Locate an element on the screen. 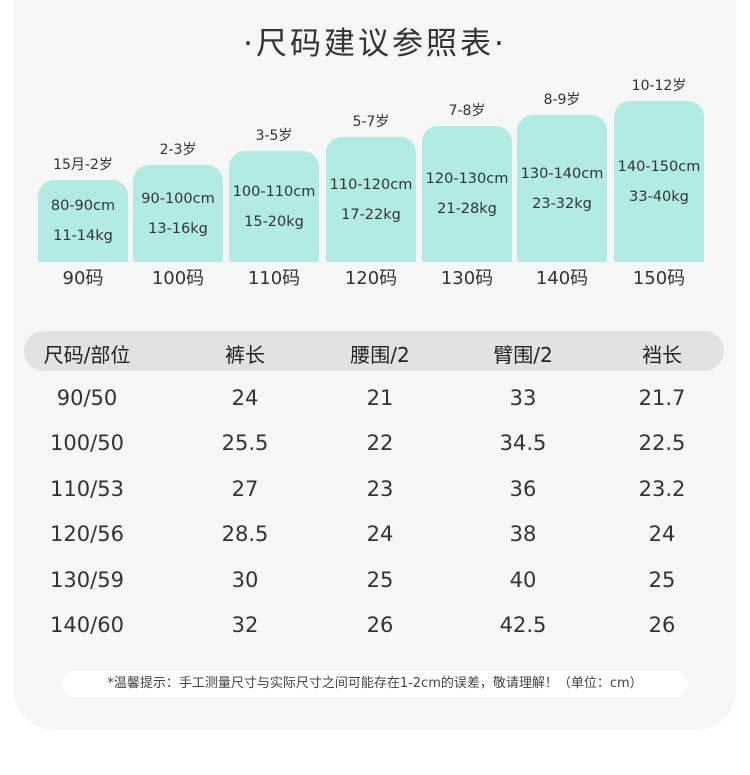  table-row: 90/50 24 21 33 21.7 is located at coordinates (375, 408).